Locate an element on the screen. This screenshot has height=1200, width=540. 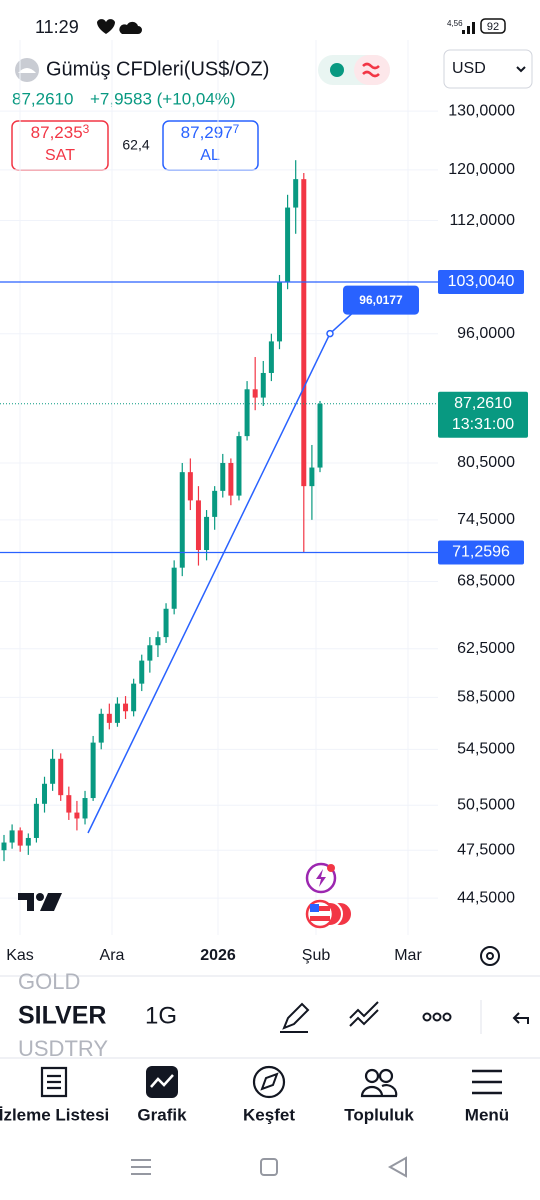
y-tick-label: 44,5000 is located at coordinates (486, 897).